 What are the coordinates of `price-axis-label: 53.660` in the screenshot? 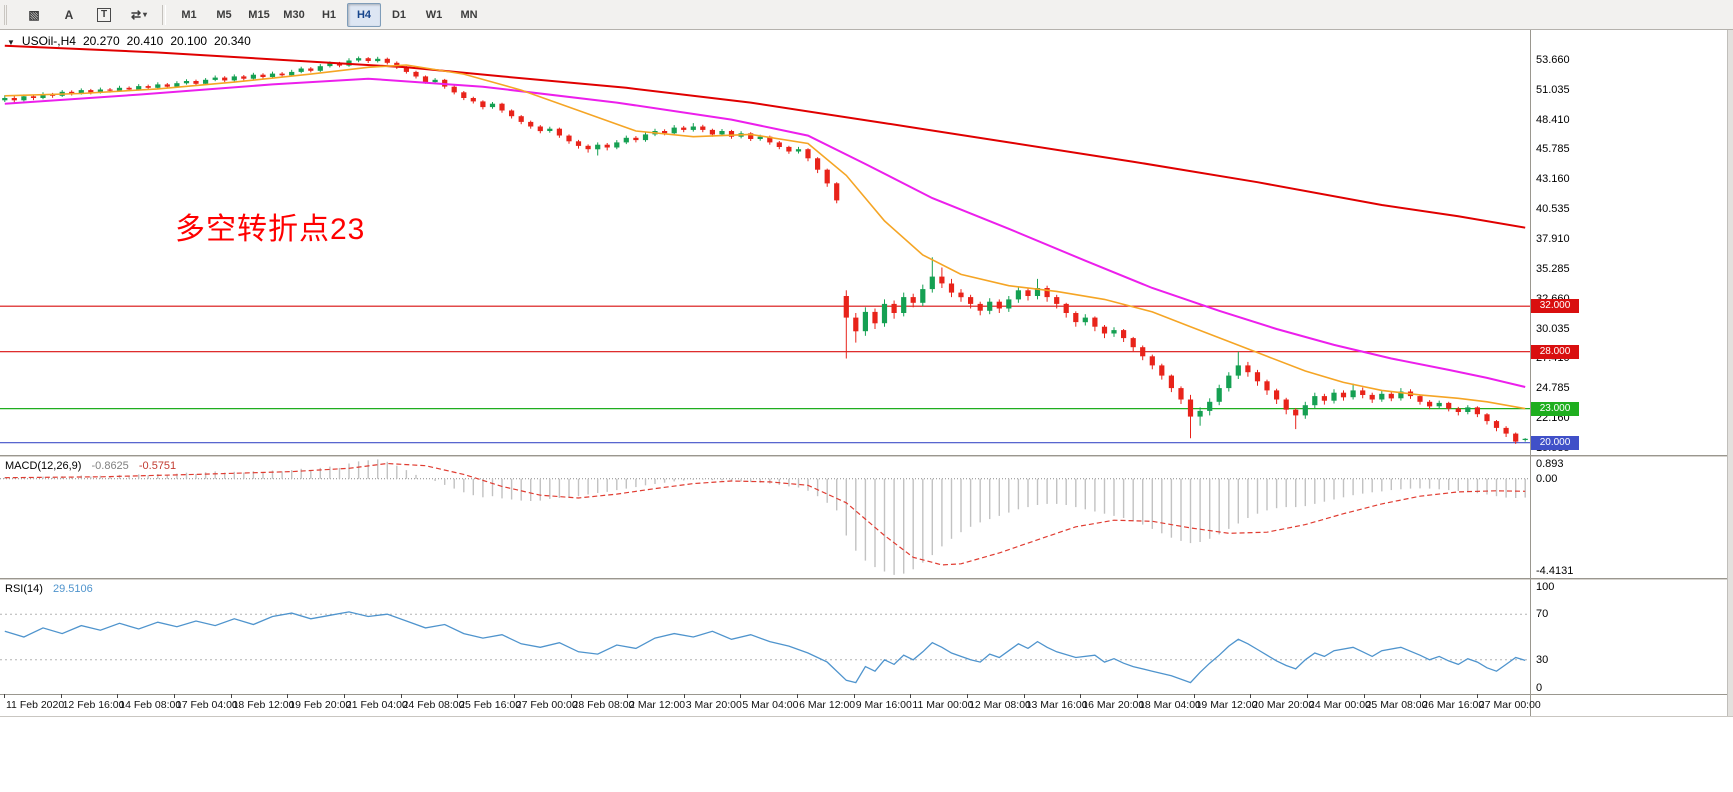 It's located at (1553, 59).